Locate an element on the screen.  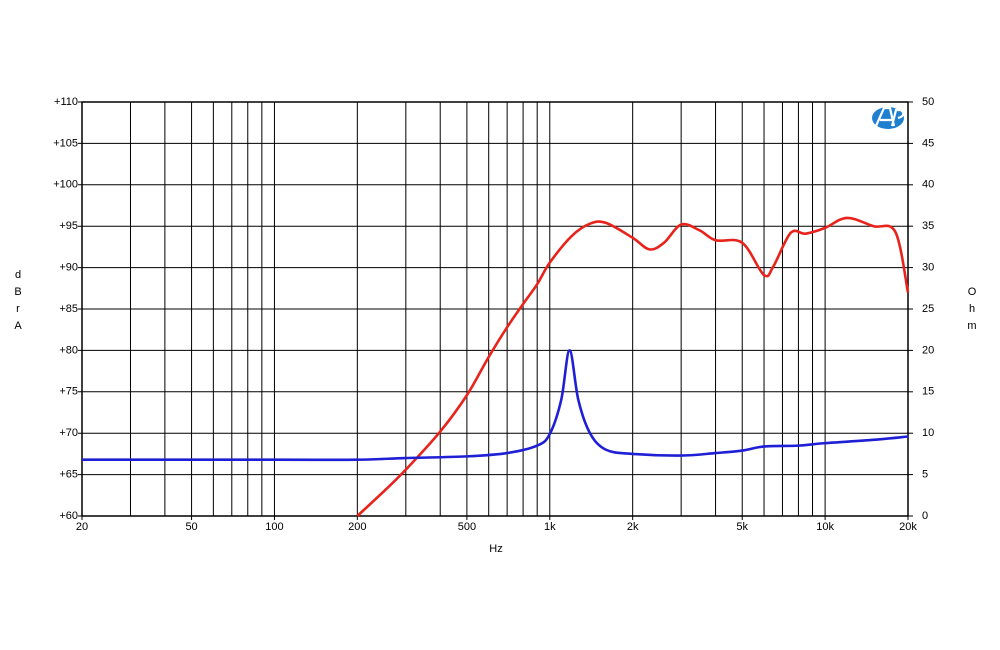
y-tick-label: +105 is located at coordinates (65, 143).